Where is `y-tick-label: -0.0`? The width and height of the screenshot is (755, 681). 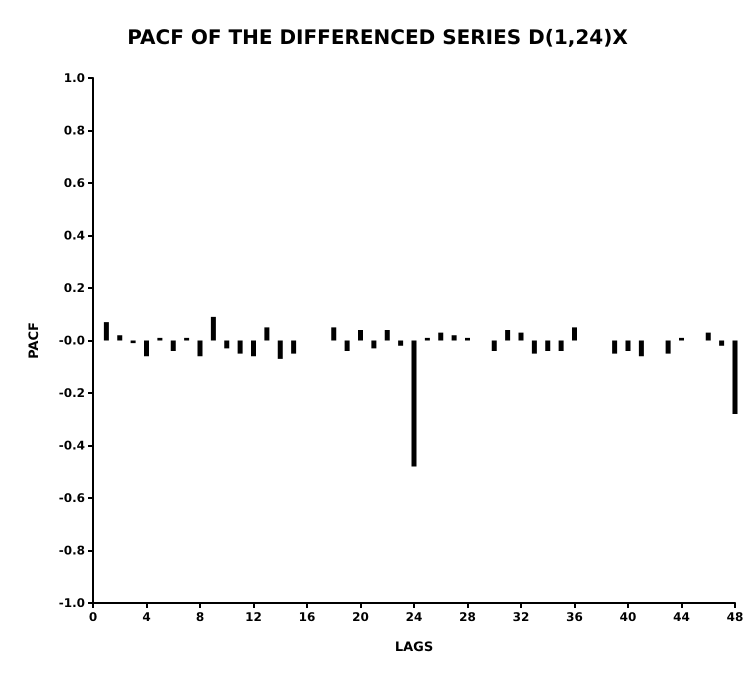 y-tick-label: -0.0 is located at coordinates (71, 341).